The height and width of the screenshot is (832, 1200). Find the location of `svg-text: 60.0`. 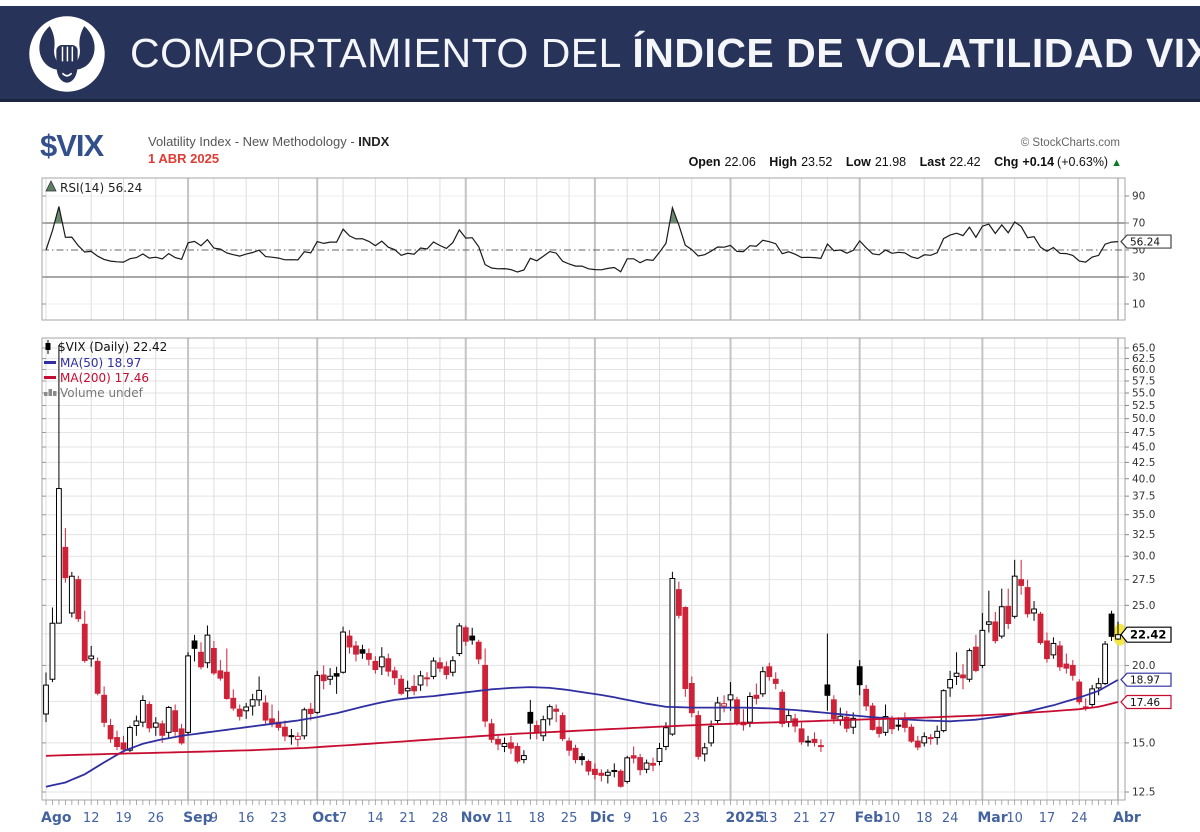

svg-text: 60.0 is located at coordinates (1143, 370).